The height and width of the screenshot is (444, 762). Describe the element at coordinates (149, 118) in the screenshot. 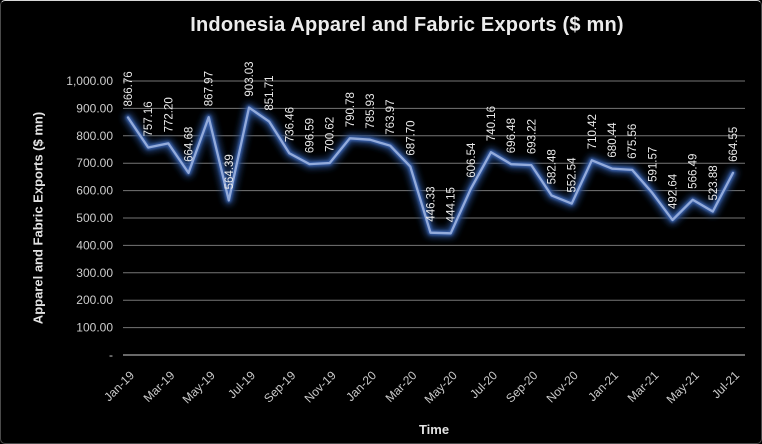

I see `data-label: 757.16` at that location.